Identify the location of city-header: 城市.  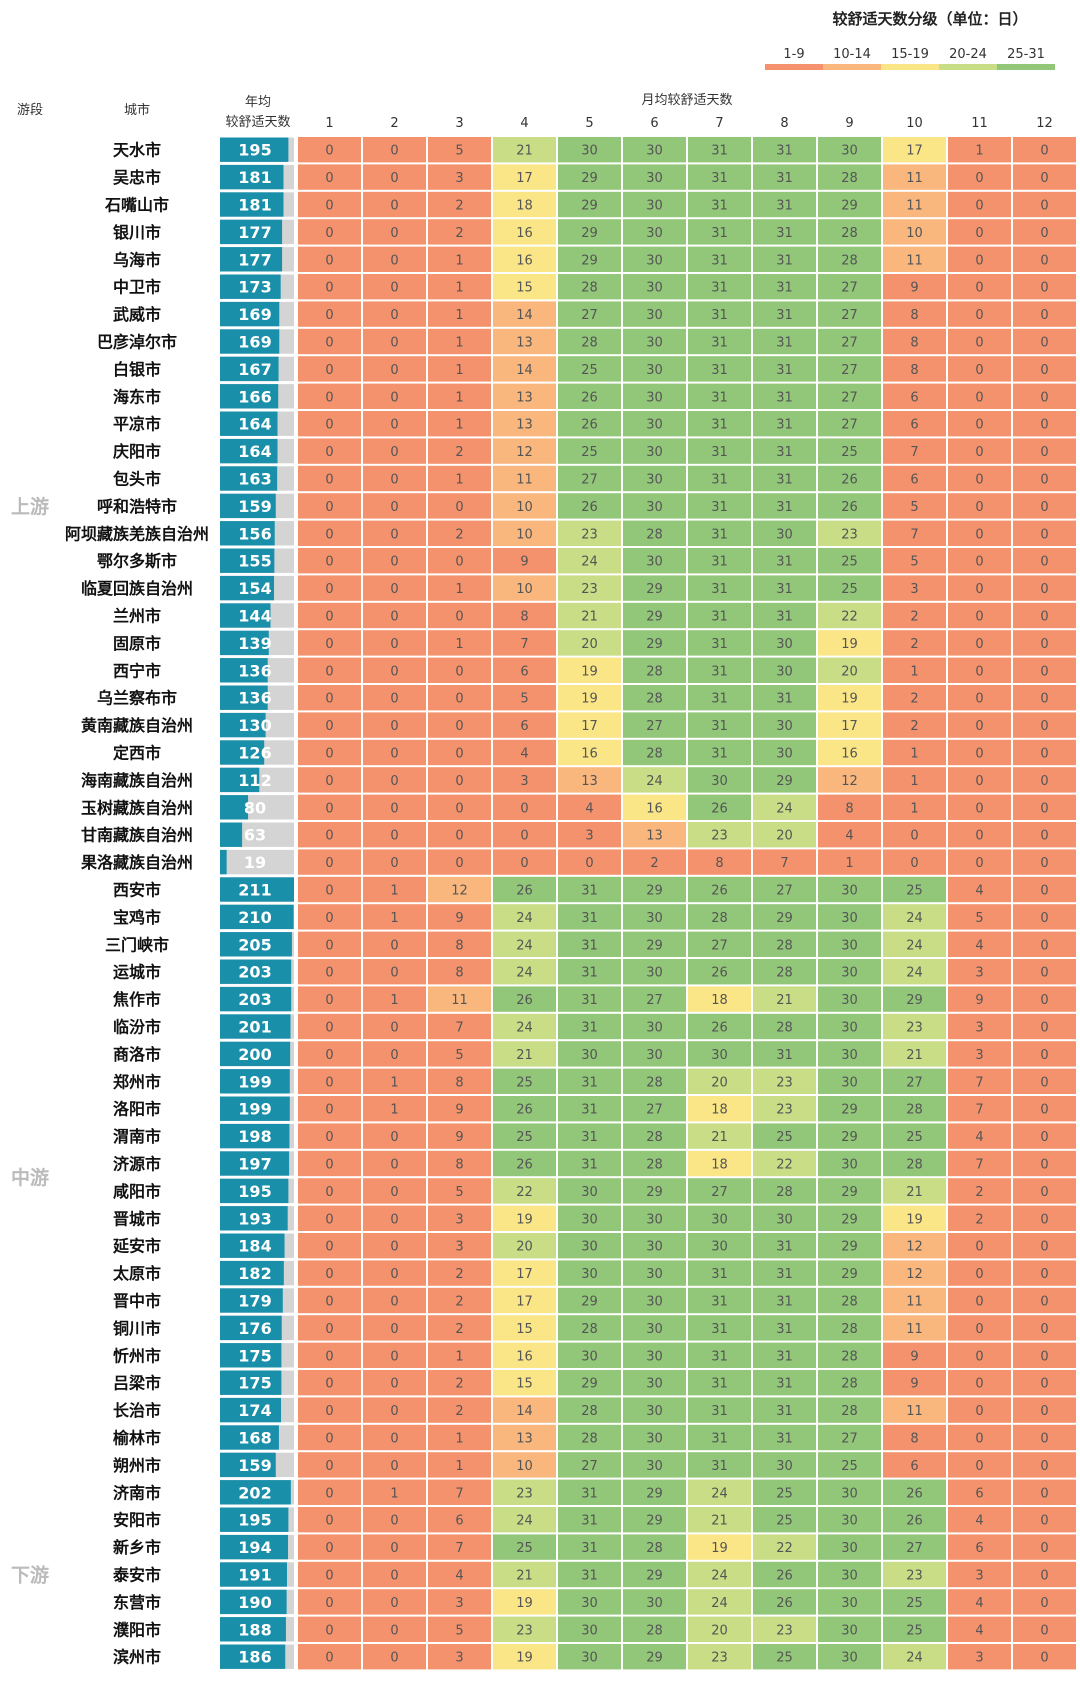
(137, 110).